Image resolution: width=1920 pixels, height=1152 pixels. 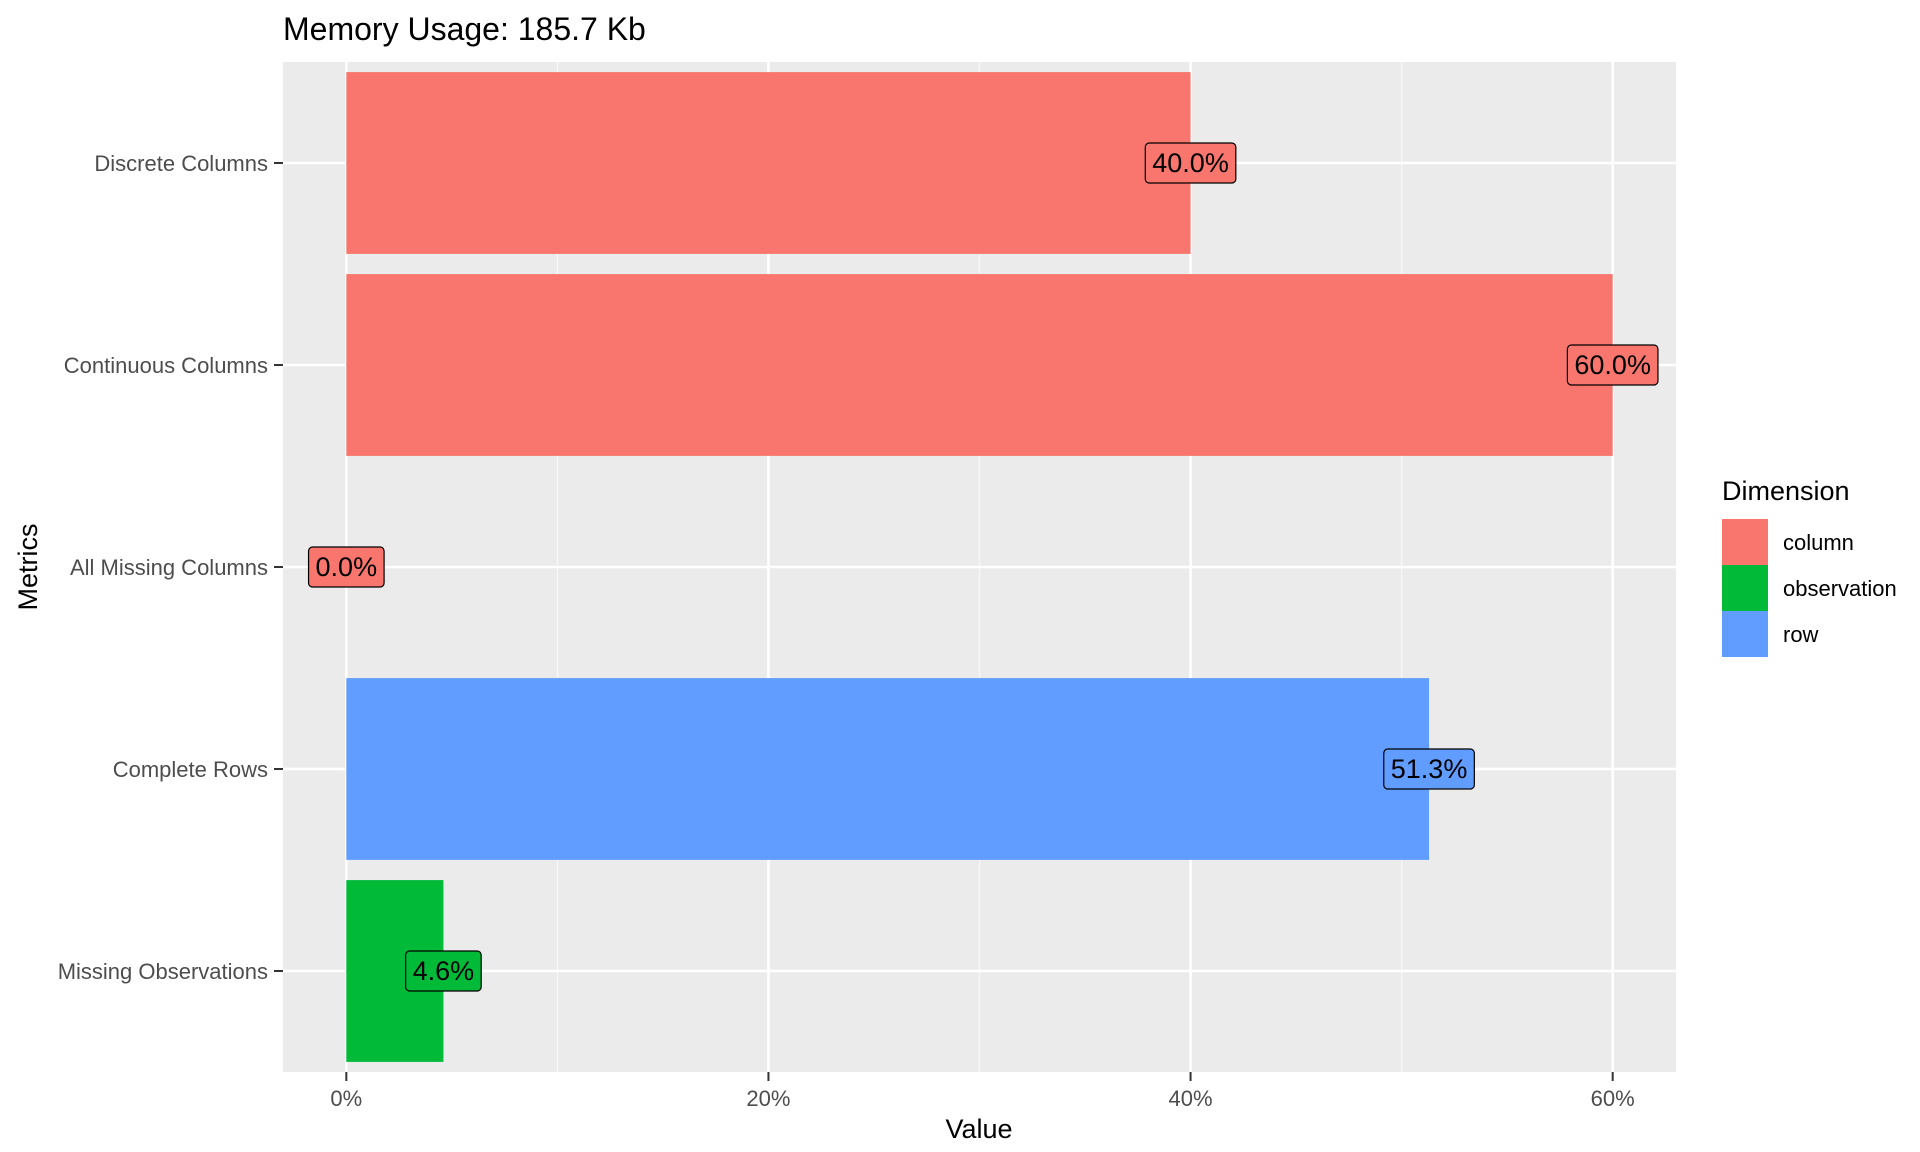 What do you see at coordinates (1809, 566) in the screenshot?
I see `legend: Dimension column observation row` at bounding box center [1809, 566].